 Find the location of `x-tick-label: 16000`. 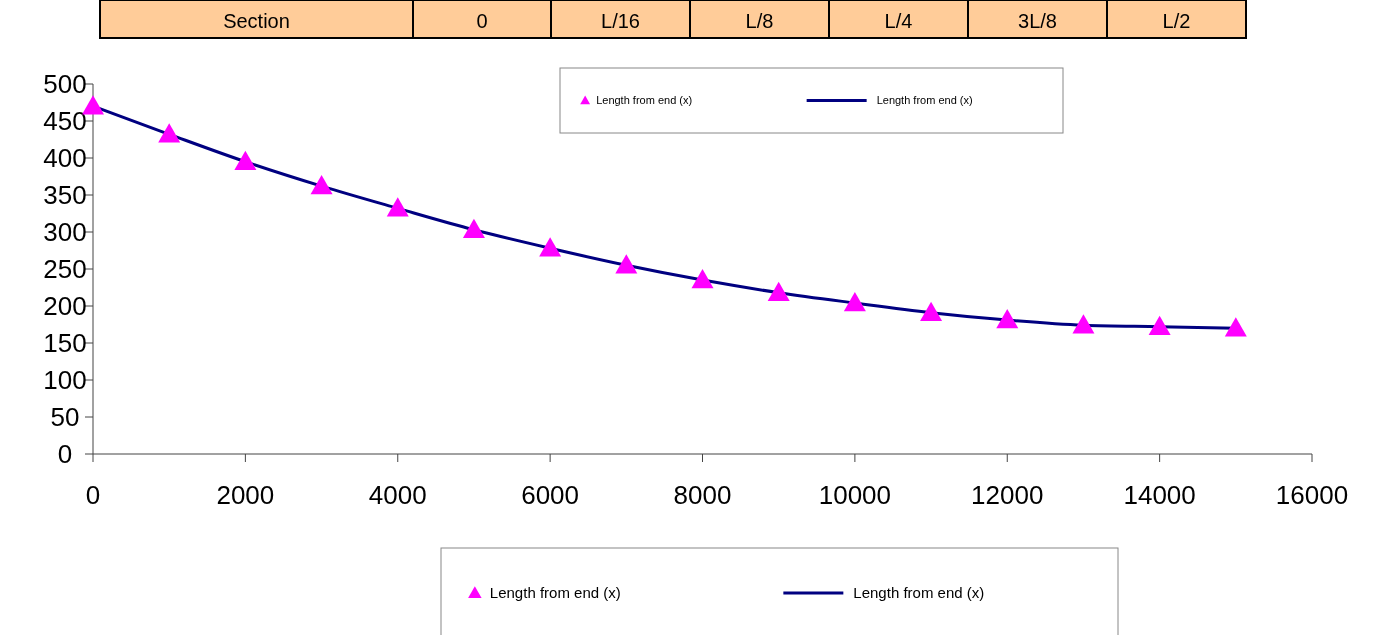

x-tick-label: 16000 is located at coordinates (1312, 495).